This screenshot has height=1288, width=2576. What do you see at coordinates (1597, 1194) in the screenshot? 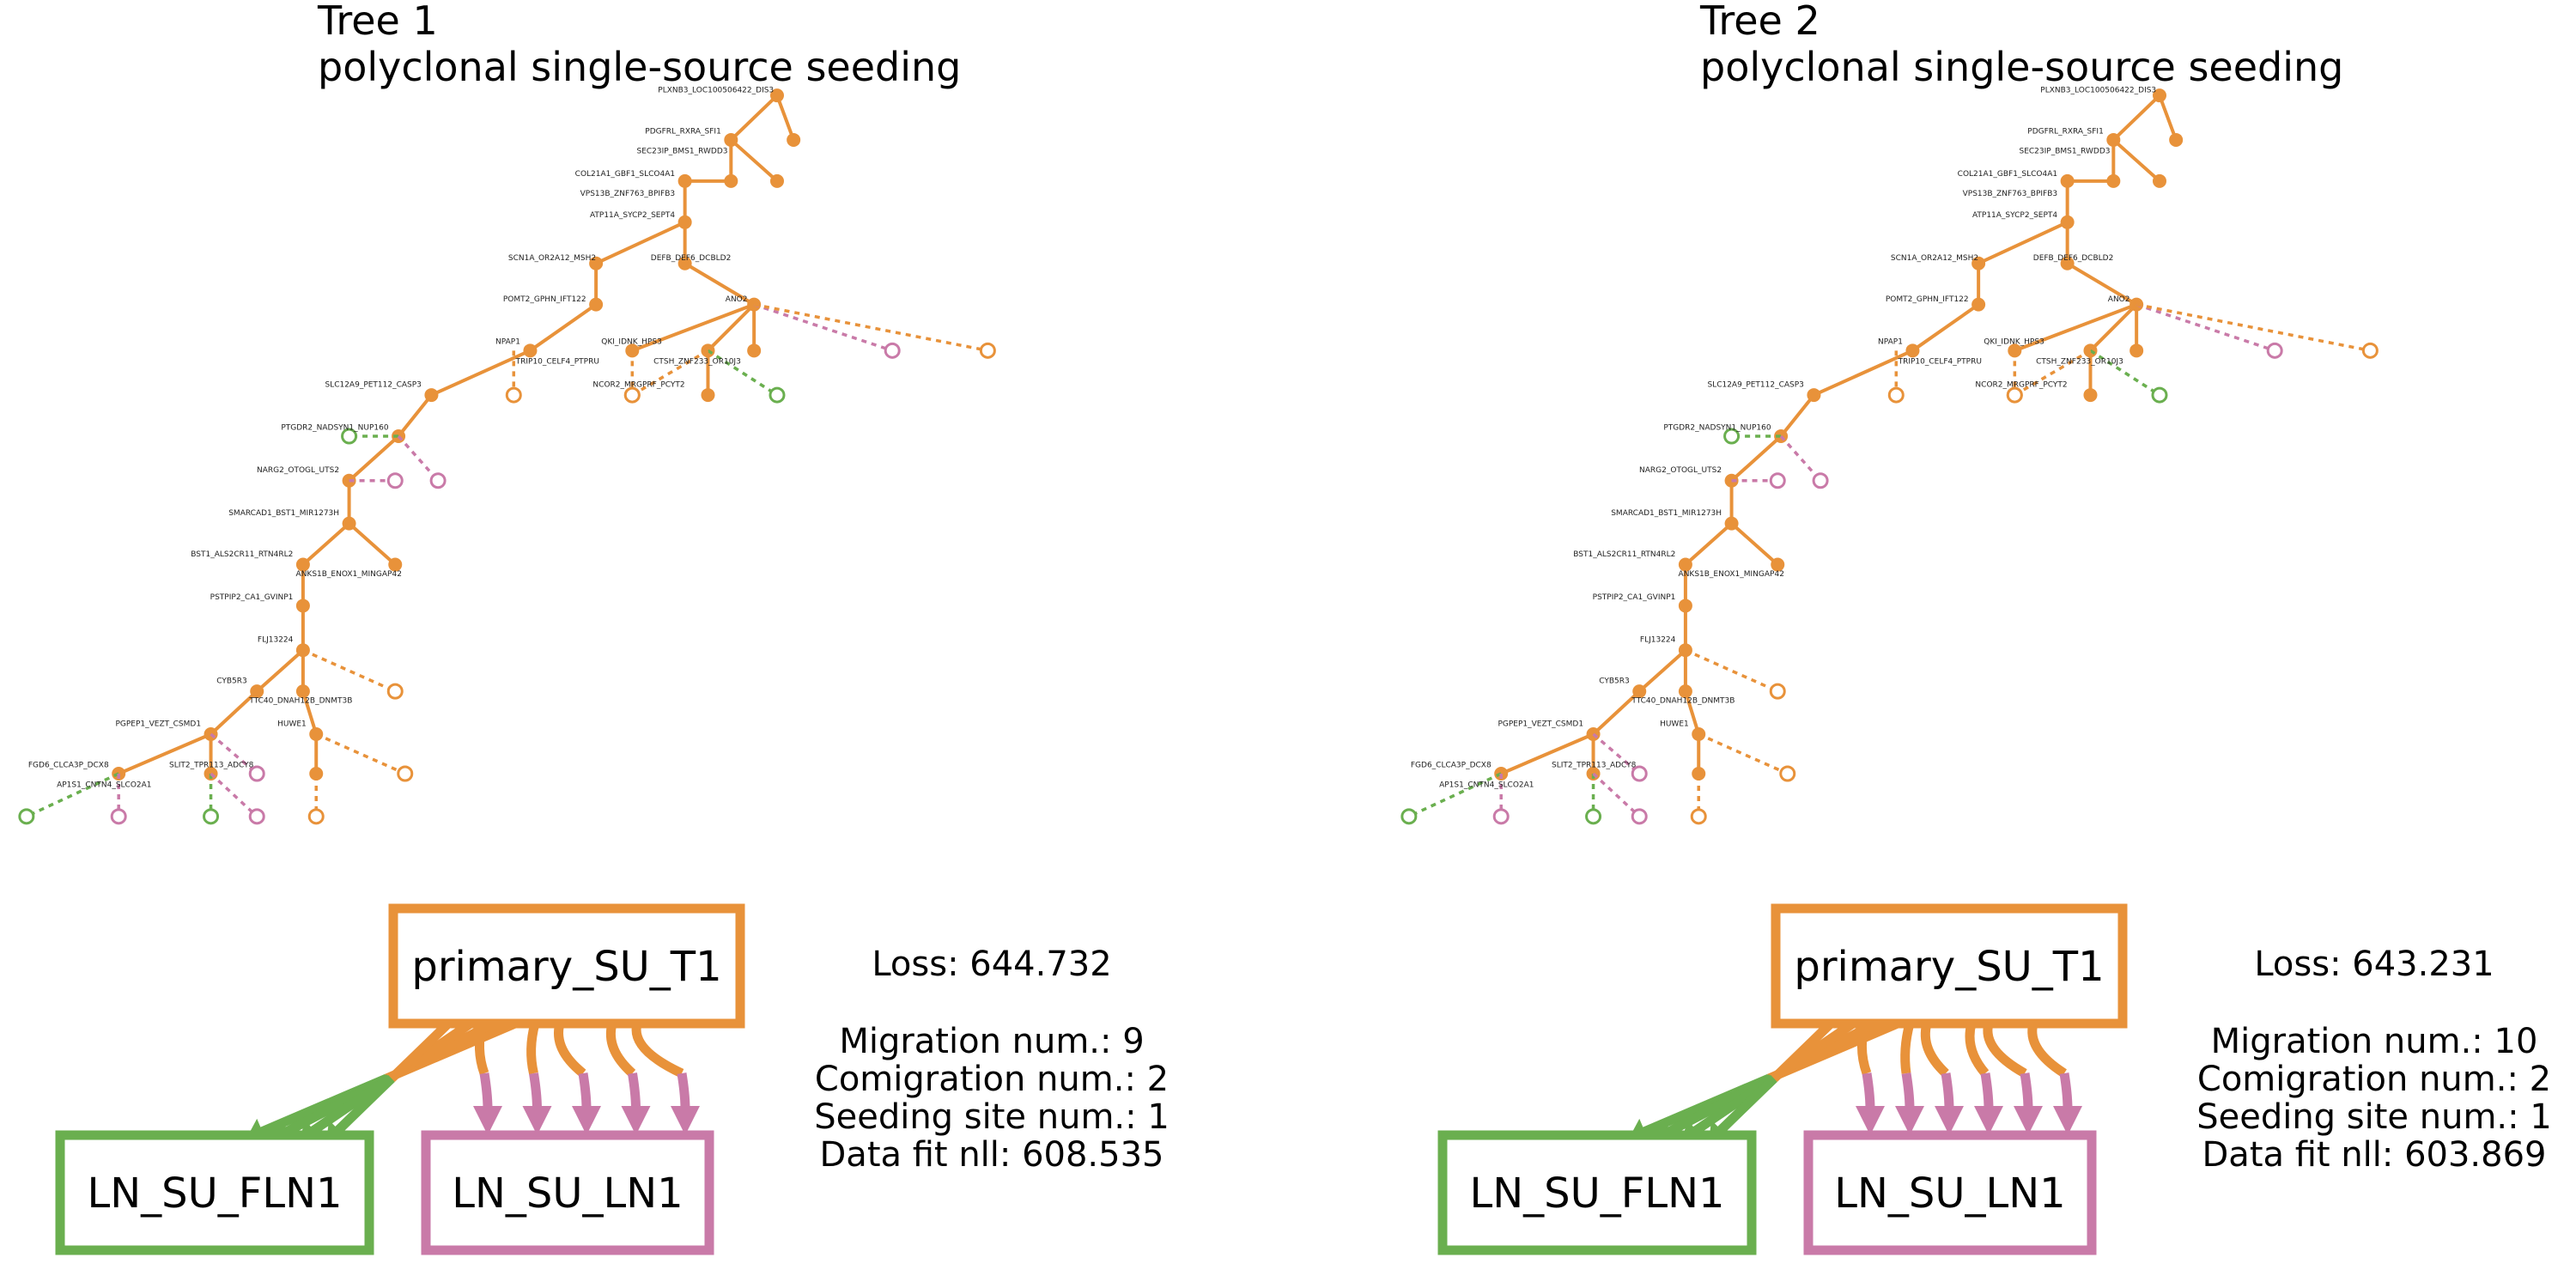
I see `fln-site-label: LN_SU_FLN1` at bounding box center [1597, 1194].